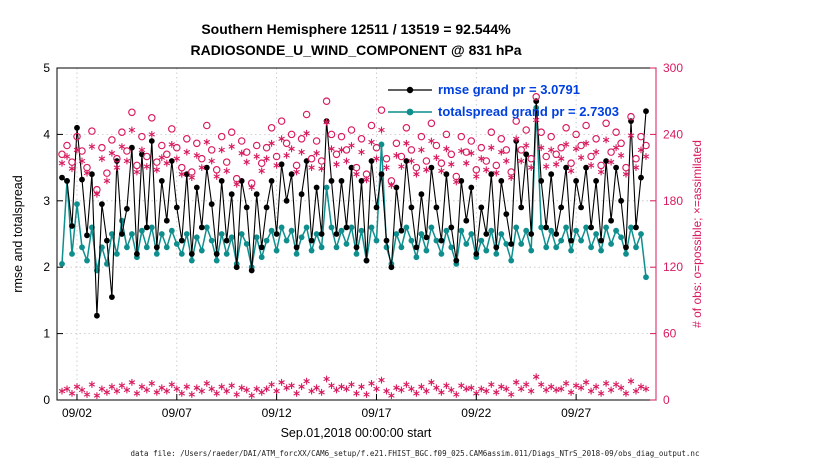 This screenshot has width=830, height=470. I want to click on left-tick-label: 5, so click(46, 68).